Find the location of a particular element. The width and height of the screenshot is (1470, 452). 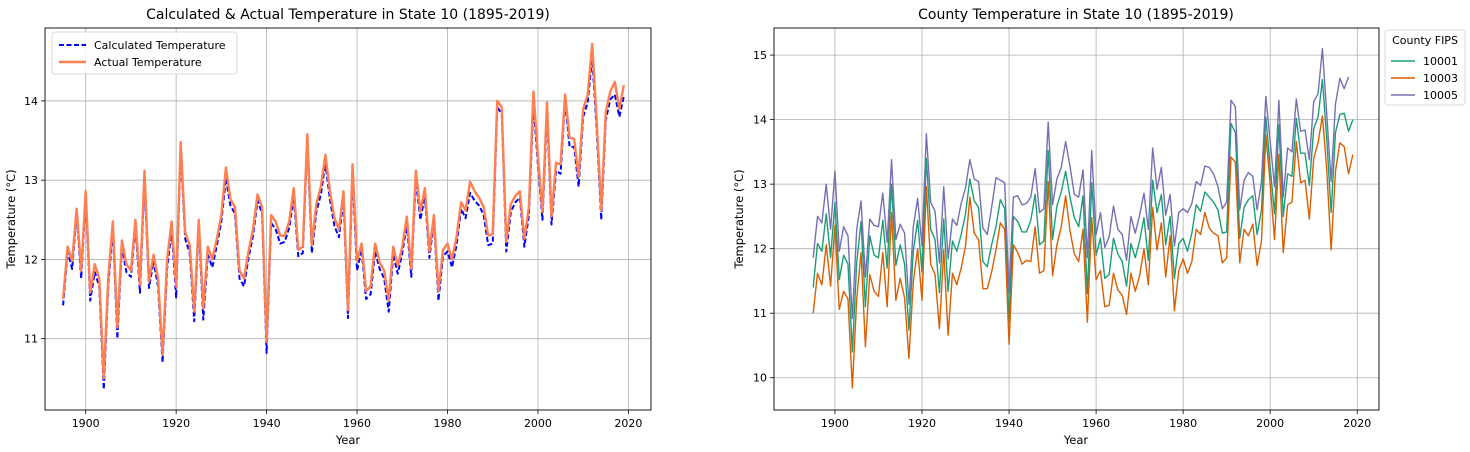

y-tick-label: 10 is located at coordinates (760, 378).